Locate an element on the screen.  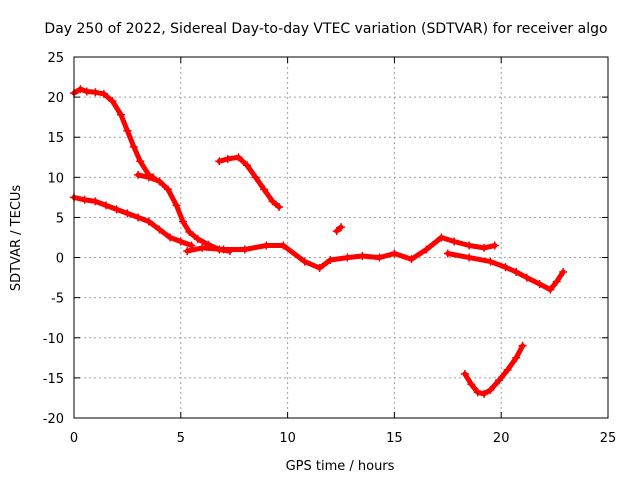
x-tick-label: 15 is located at coordinates (394, 438).